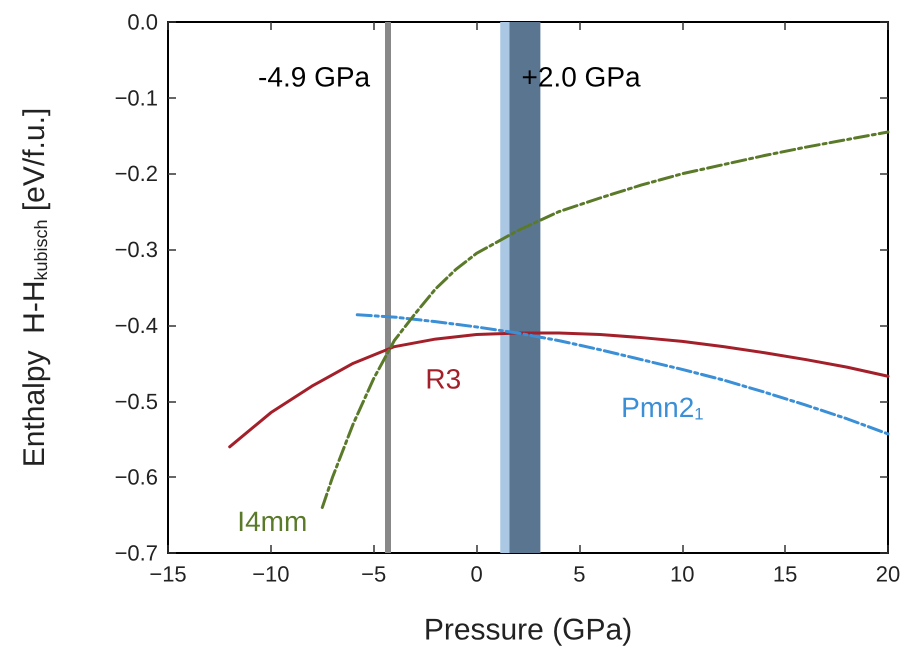 The height and width of the screenshot is (668, 910). I want to click on x-tick-label: 15, so click(785, 574).